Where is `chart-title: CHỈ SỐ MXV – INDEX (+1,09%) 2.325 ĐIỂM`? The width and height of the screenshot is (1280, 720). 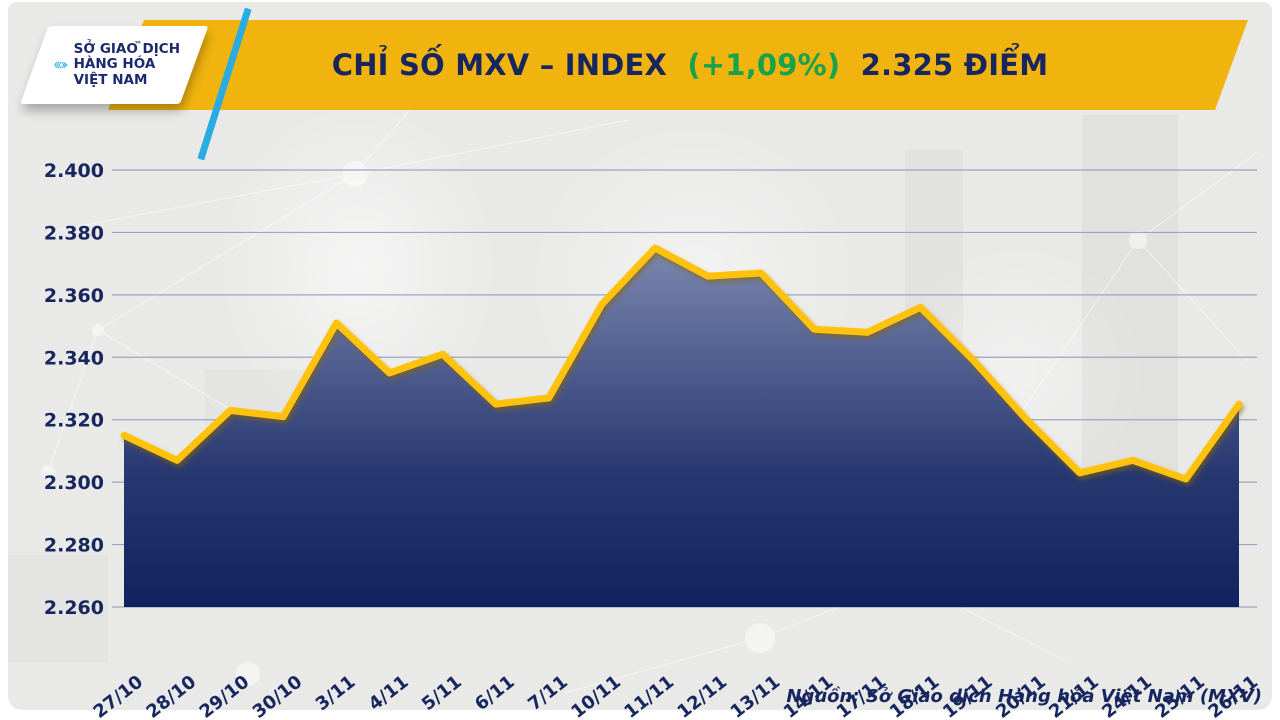
chart-title: CHỈ SỐ MXV – INDEX (+1,09%) 2.325 ĐIỂM is located at coordinates (690, 65).